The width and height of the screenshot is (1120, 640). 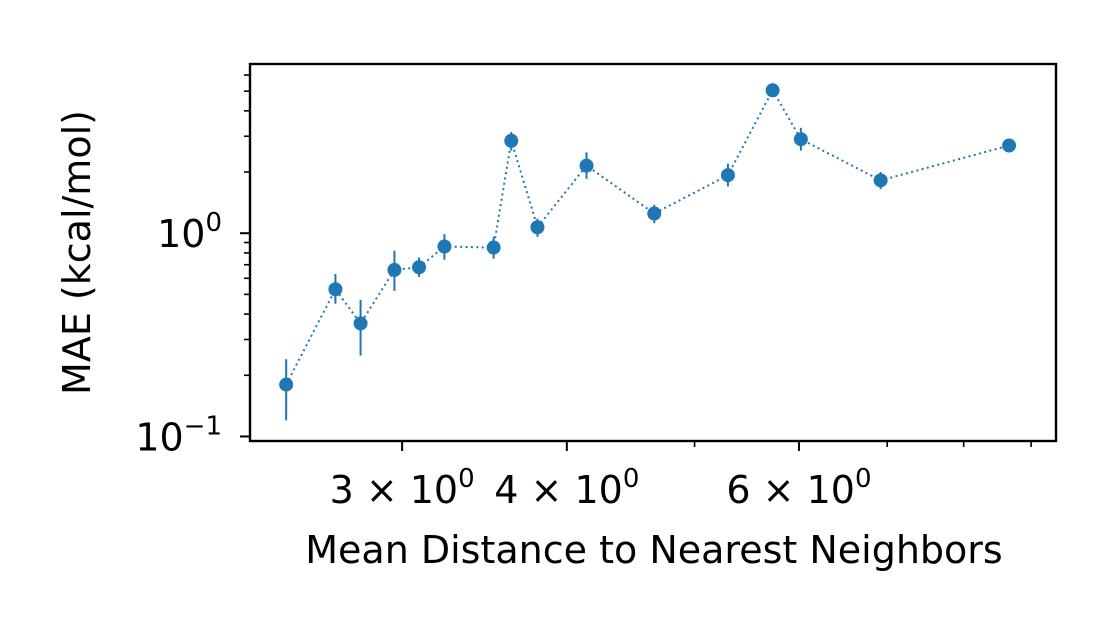 What do you see at coordinates (402, 488) in the screenshot?
I see `x-tick-label: 3 × 100` at bounding box center [402, 488].